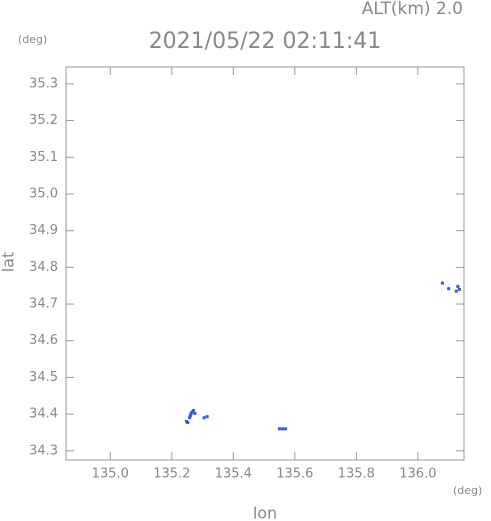 This screenshot has width=491, height=521. Describe the element at coordinates (110, 474) in the screenshot. I see `x-tick-label: 135.0` at that location.